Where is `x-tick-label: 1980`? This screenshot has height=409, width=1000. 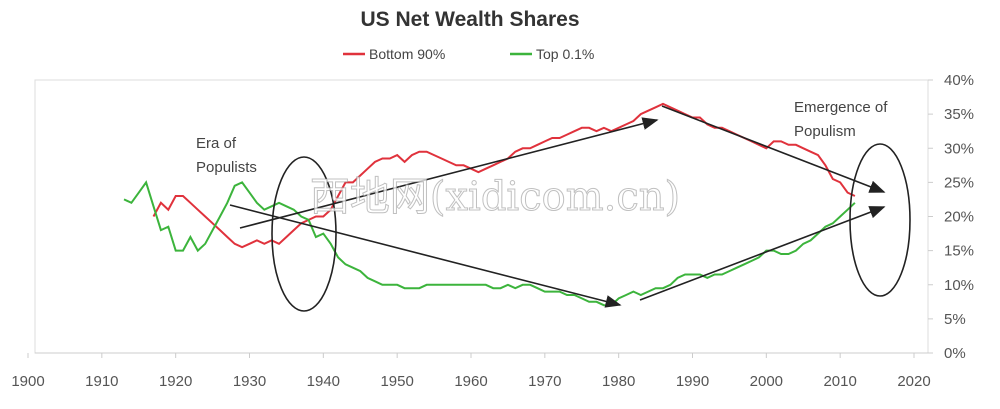 x-tick-label: 1980 is located at coordinates (618, 381).